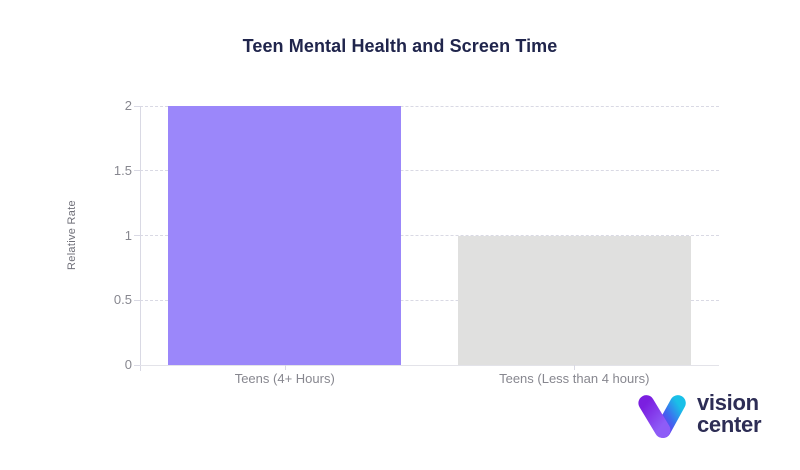 The height and width of the screenshot is (470, 800). I want to click on x-tick-label-teens-4-hours: Teens (4+ Hours), so click(284, 378).